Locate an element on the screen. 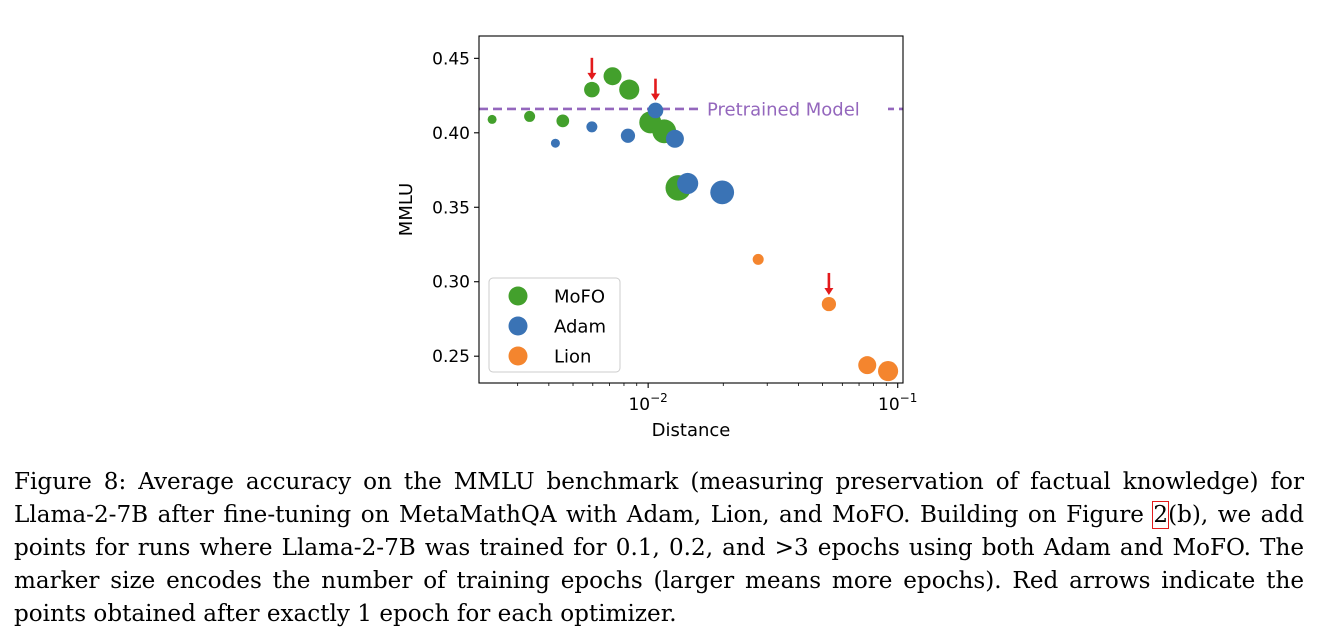 This screenshot has height=640, width=1322. legend: MoFO Adam Lion is located at coordinates (554, 325).